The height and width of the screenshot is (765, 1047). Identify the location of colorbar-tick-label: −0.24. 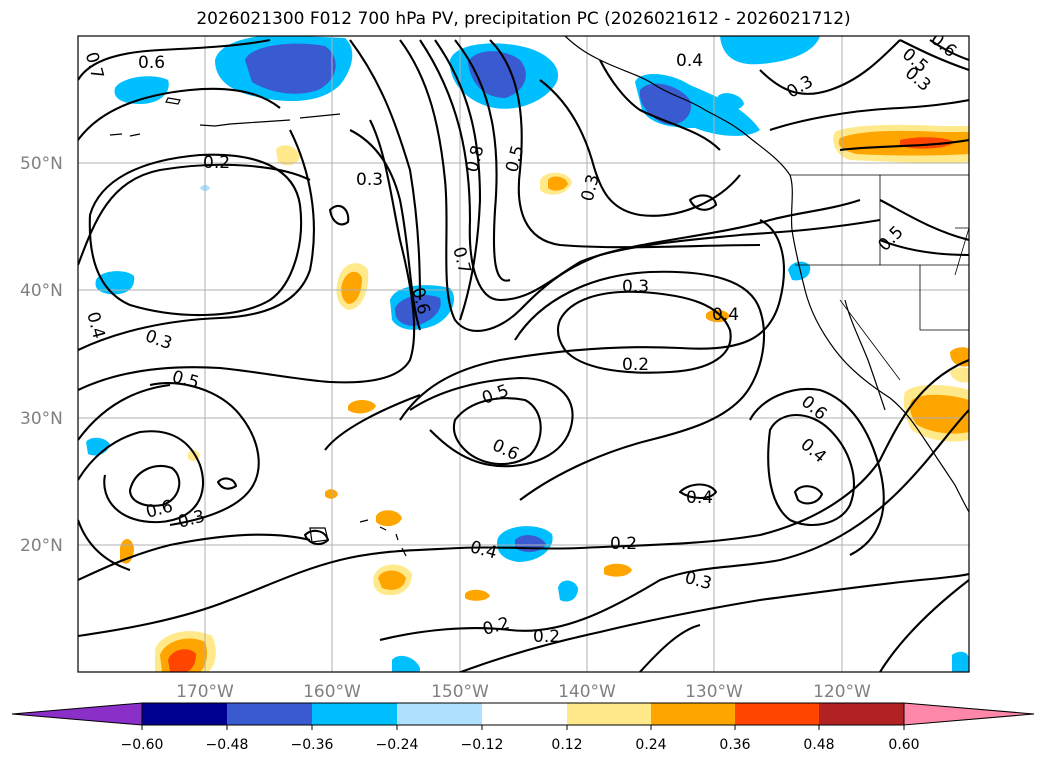
(397, 745).